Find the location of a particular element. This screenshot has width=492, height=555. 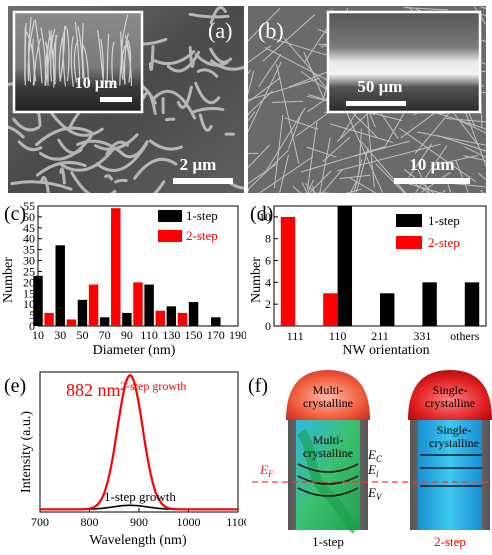

x-tick-label-d: 111 is located at coordinates (295, 336).